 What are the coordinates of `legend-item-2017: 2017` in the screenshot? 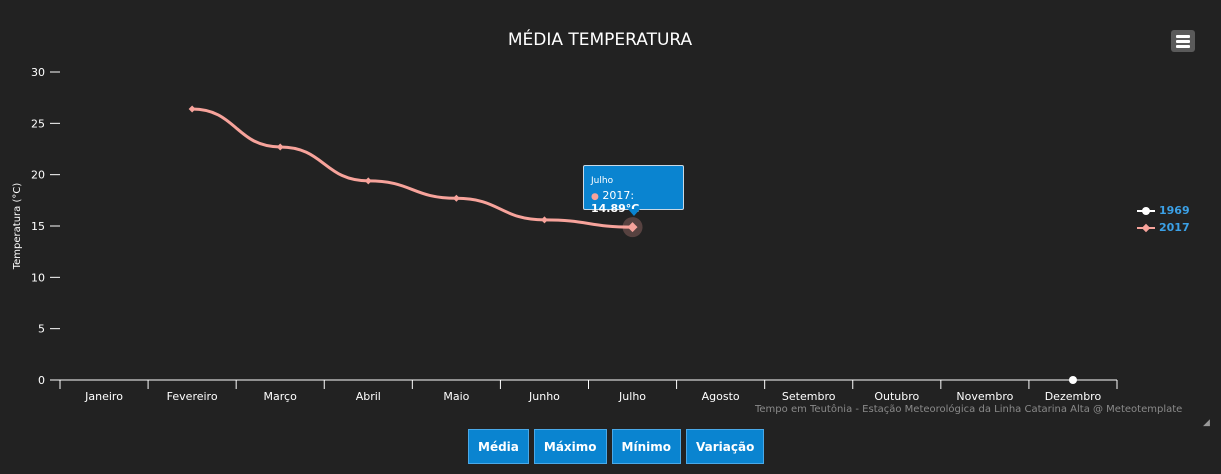 It's located at (1163, 227).